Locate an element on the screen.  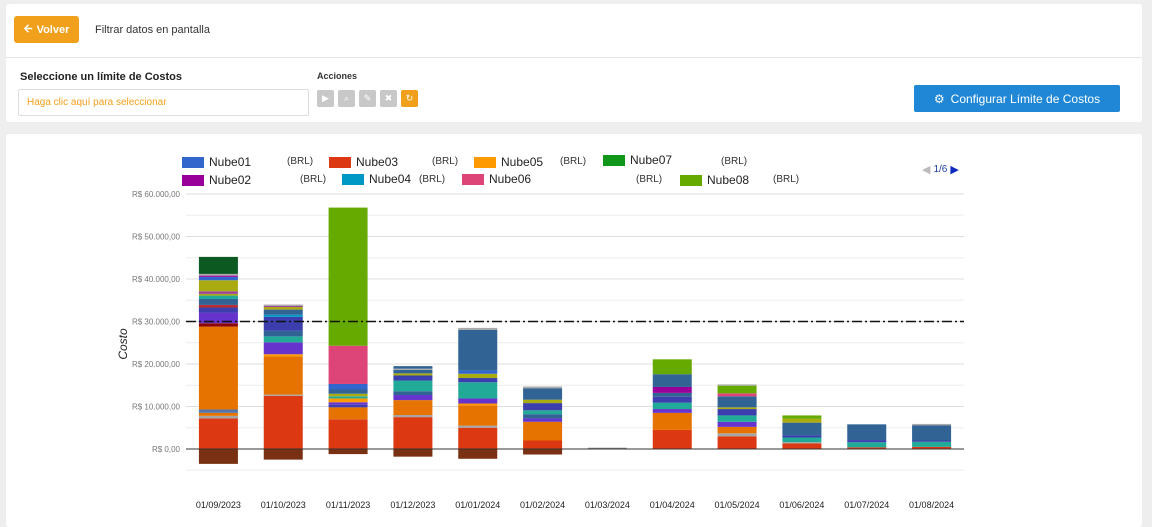
y-tick-label: R$ 30.000,00 is located at coordinates (156, 322).